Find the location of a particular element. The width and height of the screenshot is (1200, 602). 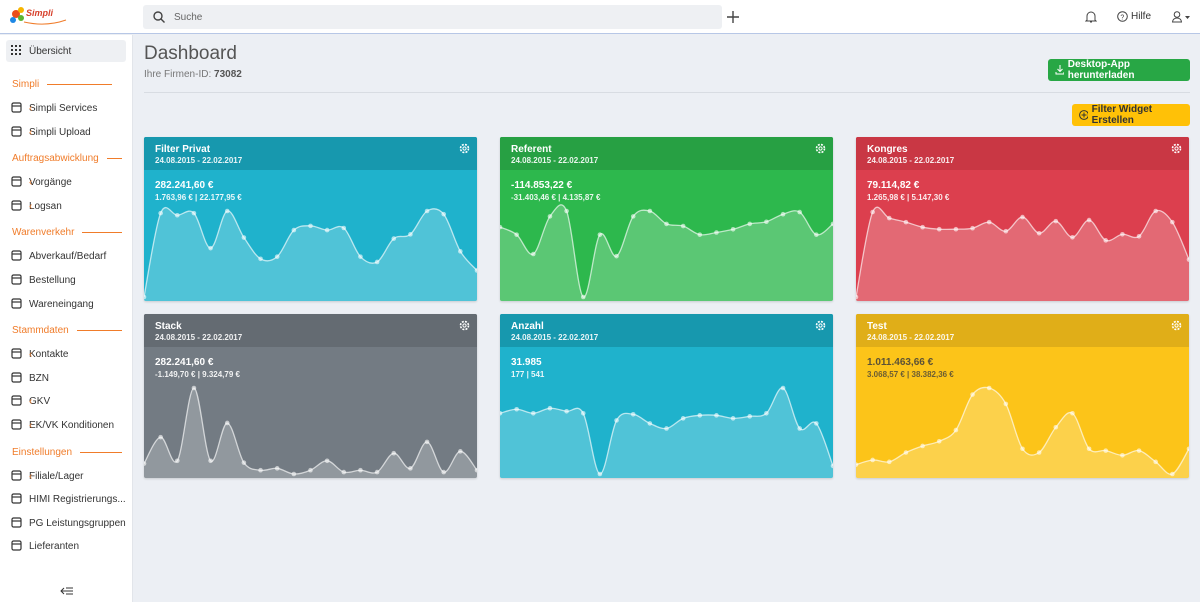

menu-item: Logsan ‹ is located at coordinates (66, 206).